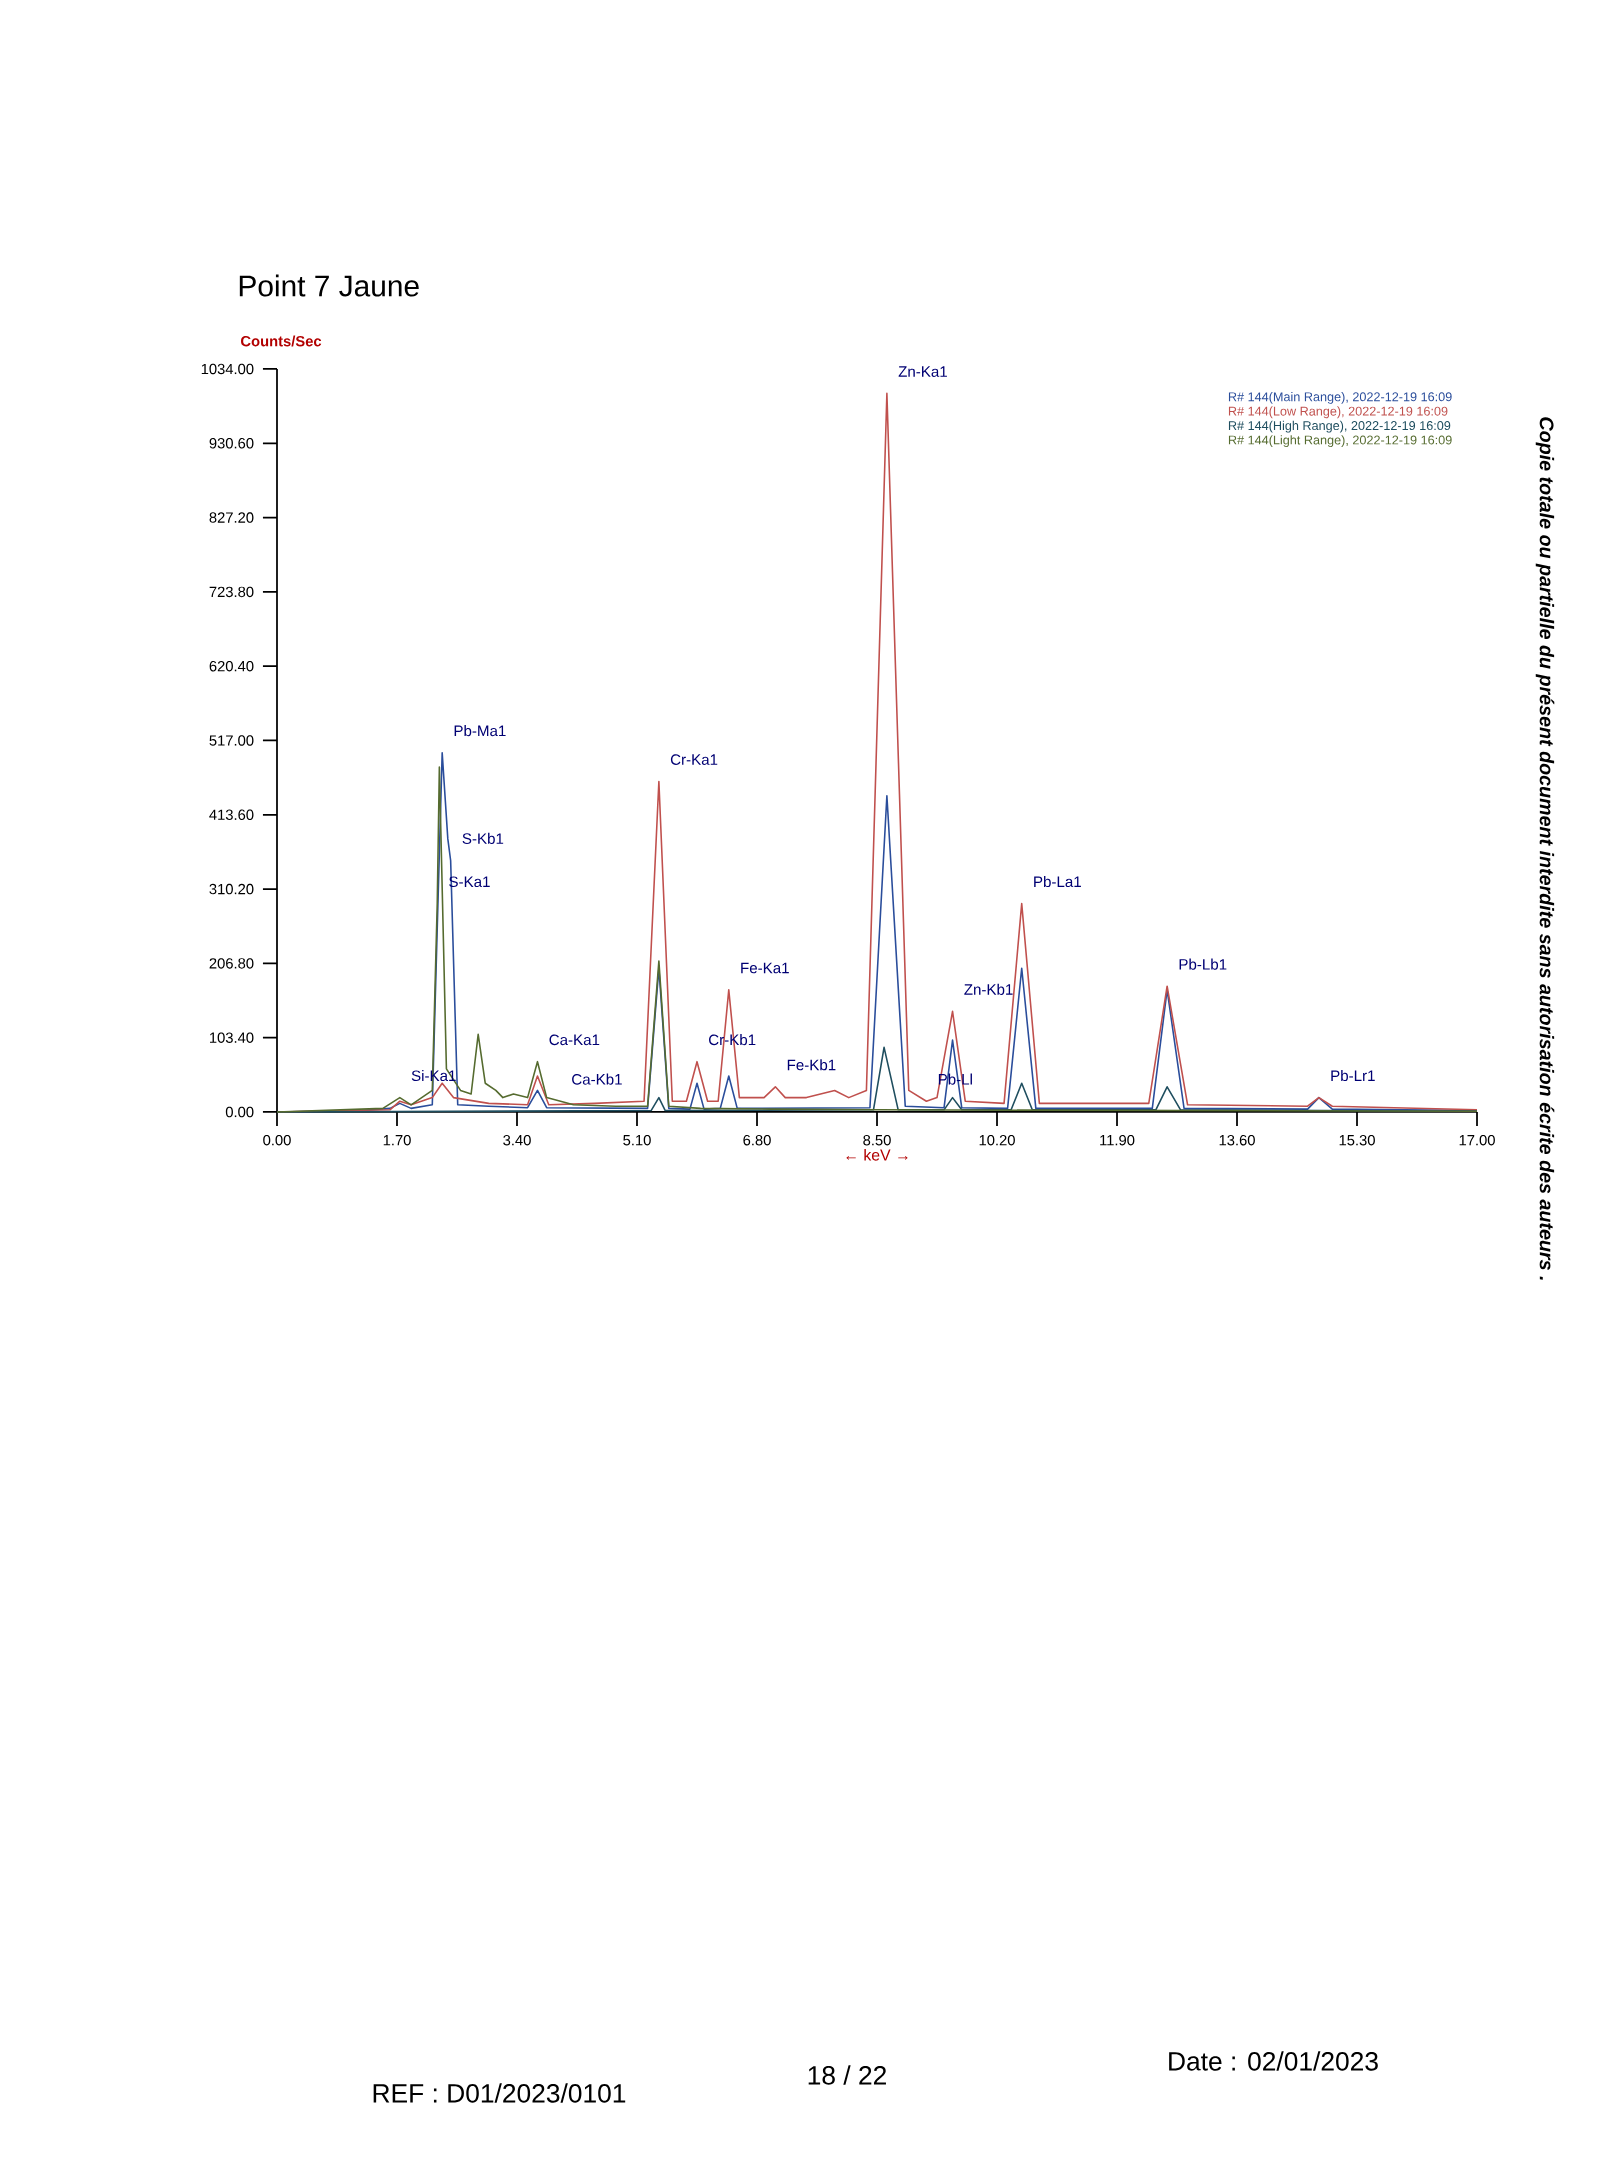 Image resolution: width=1619 pixels, height=2159 pixels. Describe the element at coordinates (1057, 881) in the screenshot. I see `annotation: Pb-La1` at that location.